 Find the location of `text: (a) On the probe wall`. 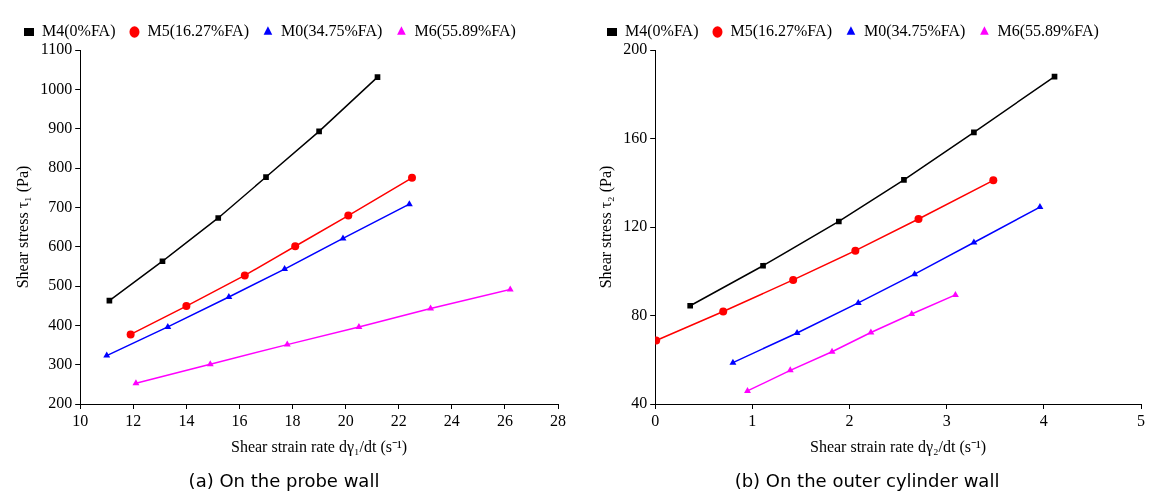

text: (a) On the probe wall is located at coordinates (284, 480).